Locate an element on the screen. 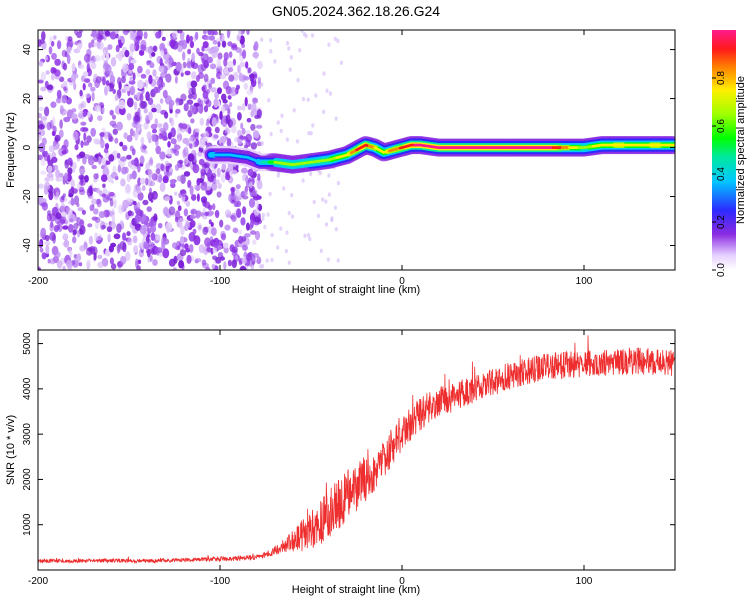 Image resolution: width=750 pixels, height=605 pixels. snr-x-label: Height of straight line (km) is located at coordinates (356, 590).